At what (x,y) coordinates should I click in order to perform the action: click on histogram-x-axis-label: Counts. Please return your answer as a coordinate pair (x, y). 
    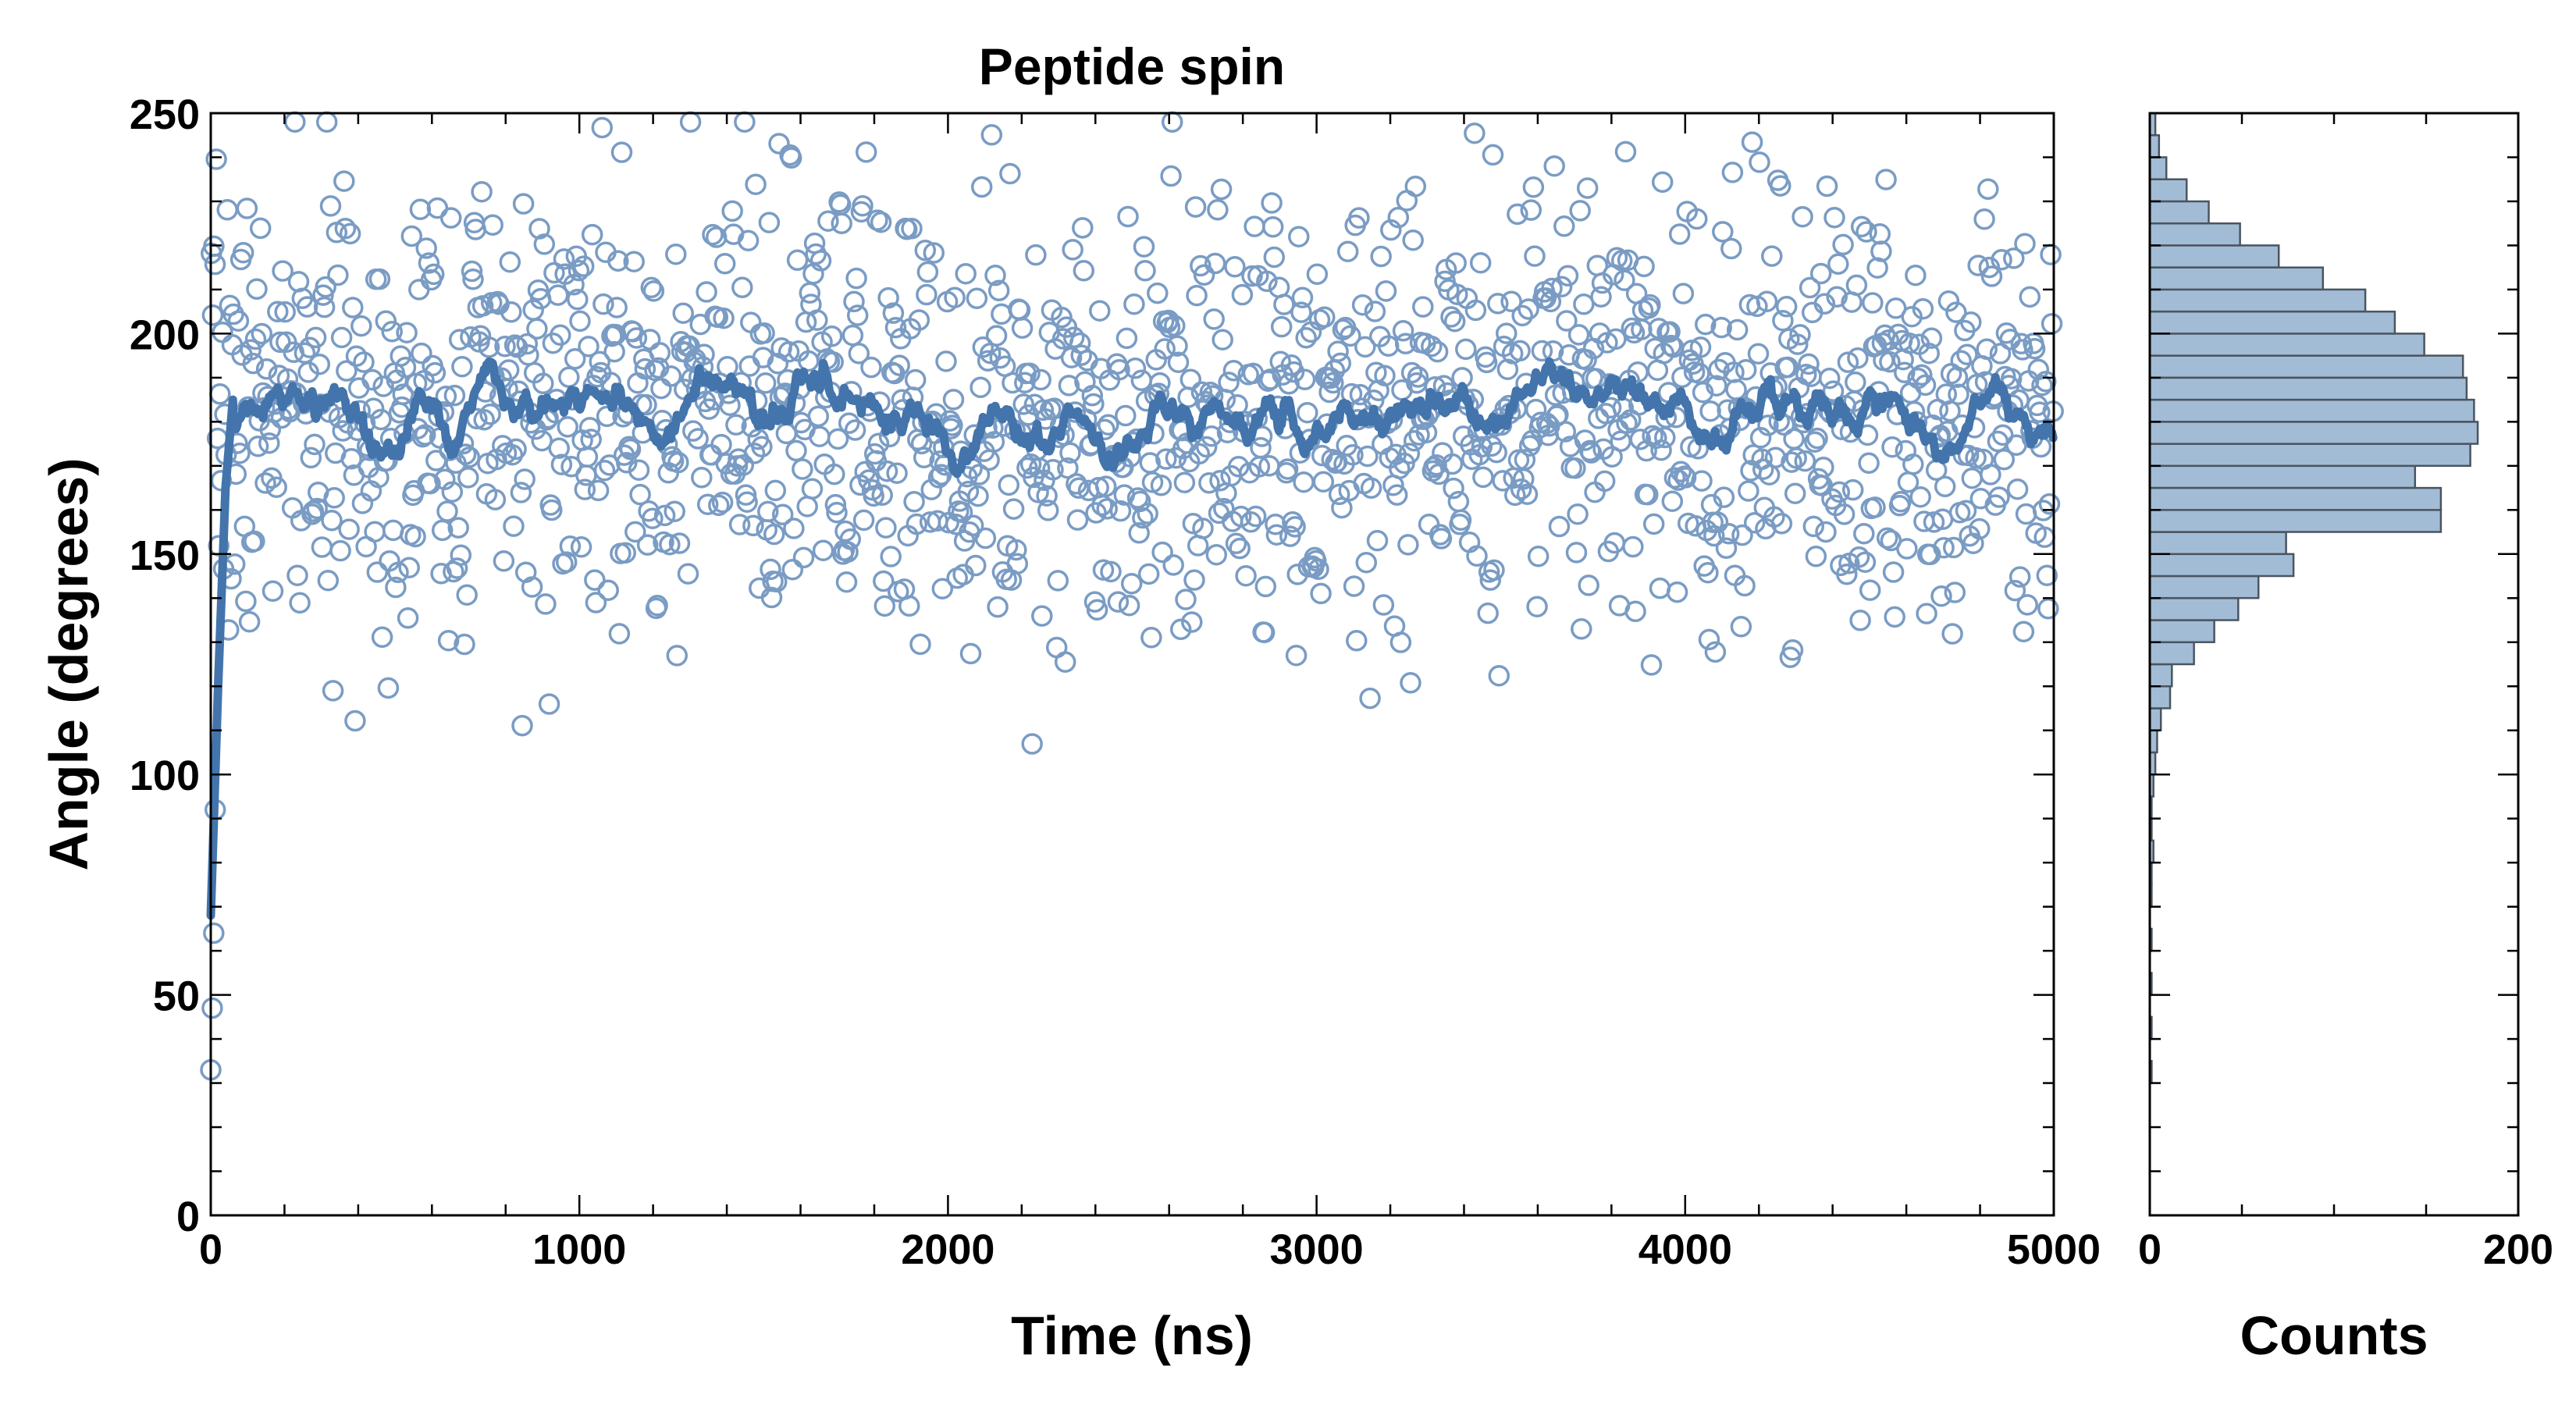
    Looking at the image, I should click on (2334, 1336).